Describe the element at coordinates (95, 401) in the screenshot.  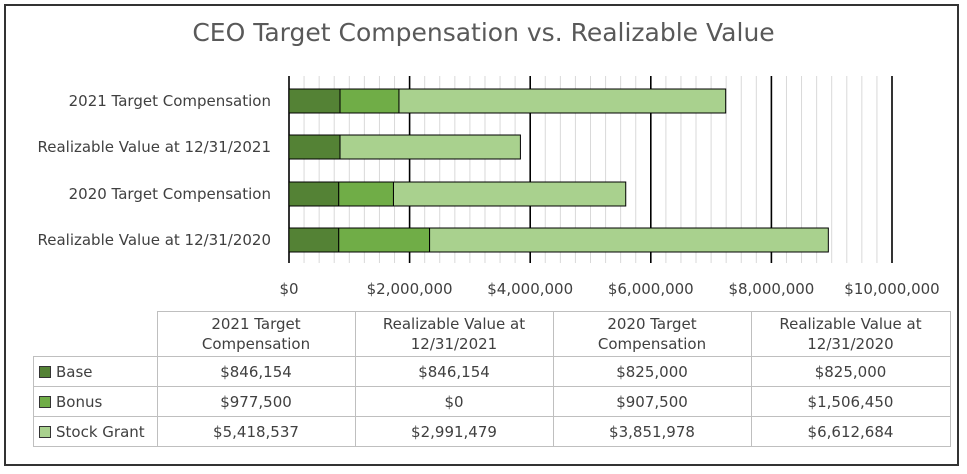
I see `legend-key-bonus: Bonus` at that location.